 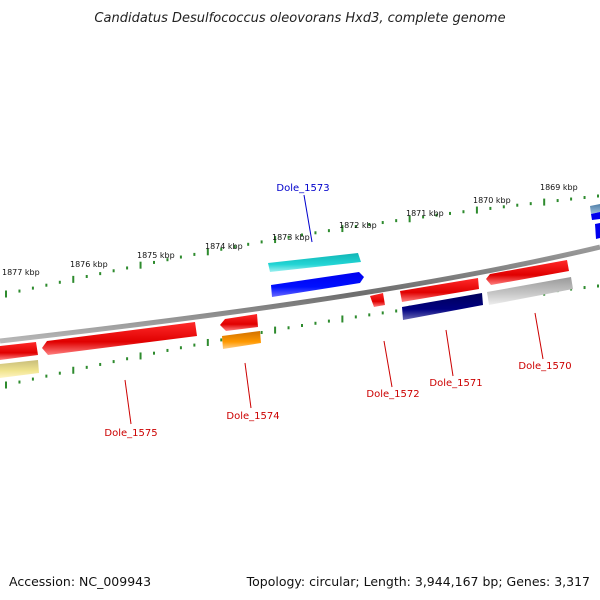 I want to click on label-dole-1574: Dole_1574, so click(x=252, y=416).